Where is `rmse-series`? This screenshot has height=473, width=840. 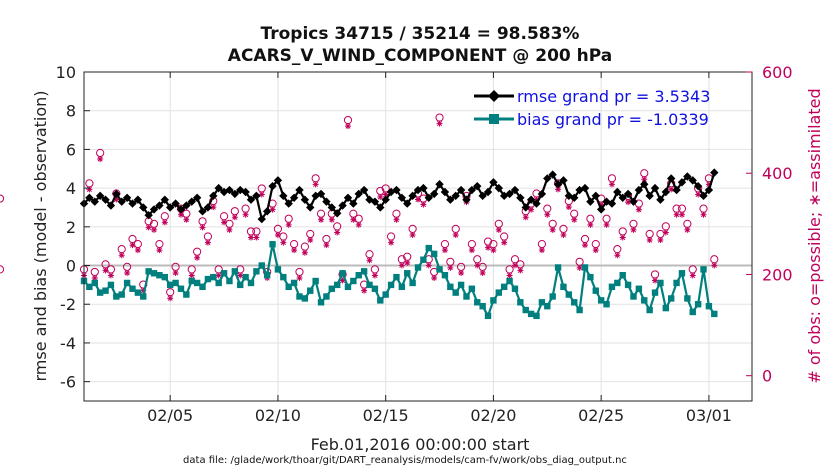 rmse-series is located at coordinates (399, 196).